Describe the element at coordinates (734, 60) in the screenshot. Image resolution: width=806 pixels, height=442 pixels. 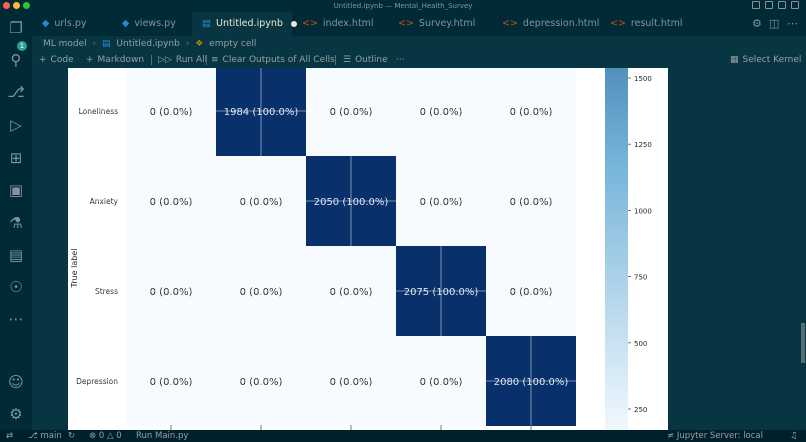
I see `kernel-icon: ▦` at that location.